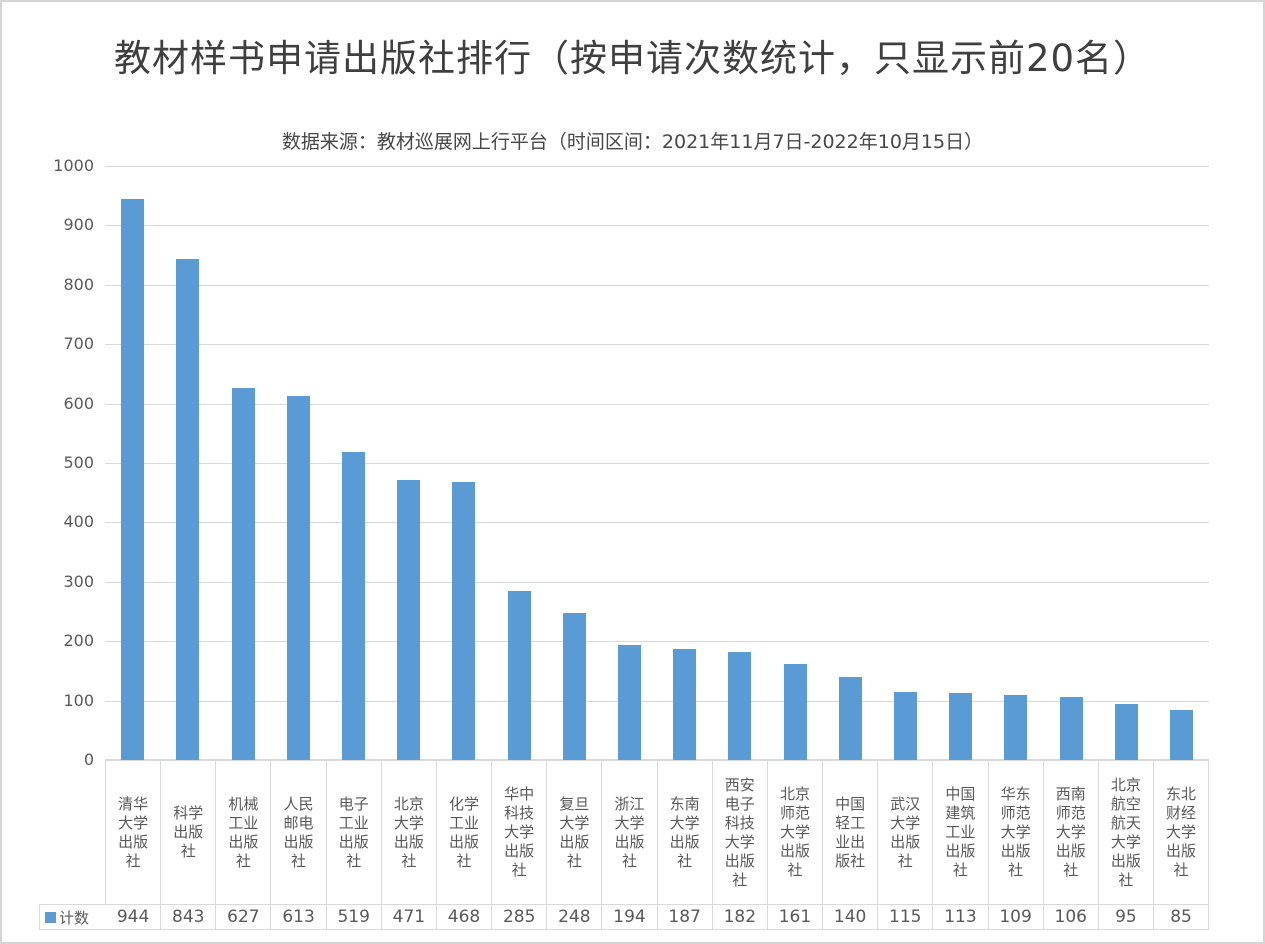  What do you see at coordinates (520, 917) in the screenshot?
I see `value-cell: 285` at bounding box center [520, 917].